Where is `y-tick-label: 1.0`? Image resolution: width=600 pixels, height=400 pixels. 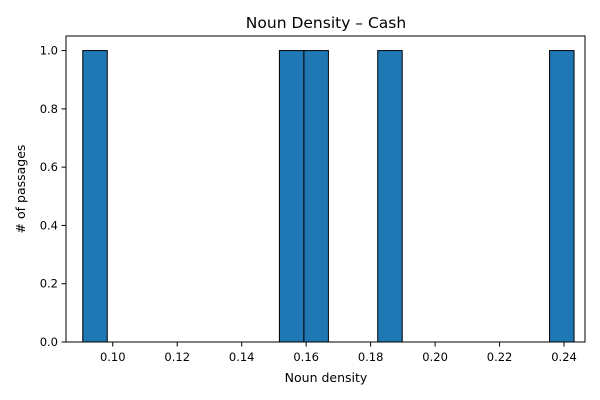 y-tick-label: 1.0 is located at coordinates (49, 51).